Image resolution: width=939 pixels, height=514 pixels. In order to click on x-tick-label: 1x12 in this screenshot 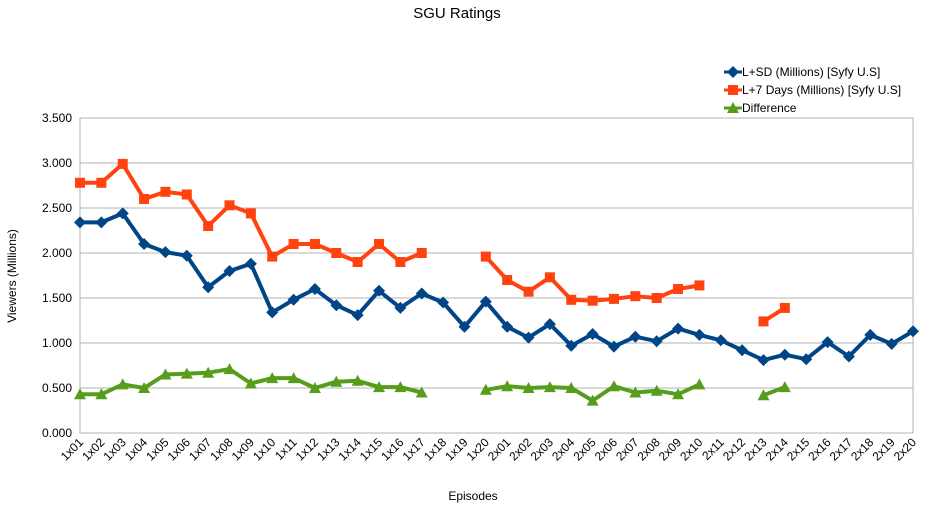, I will do `click(307, 449)`.